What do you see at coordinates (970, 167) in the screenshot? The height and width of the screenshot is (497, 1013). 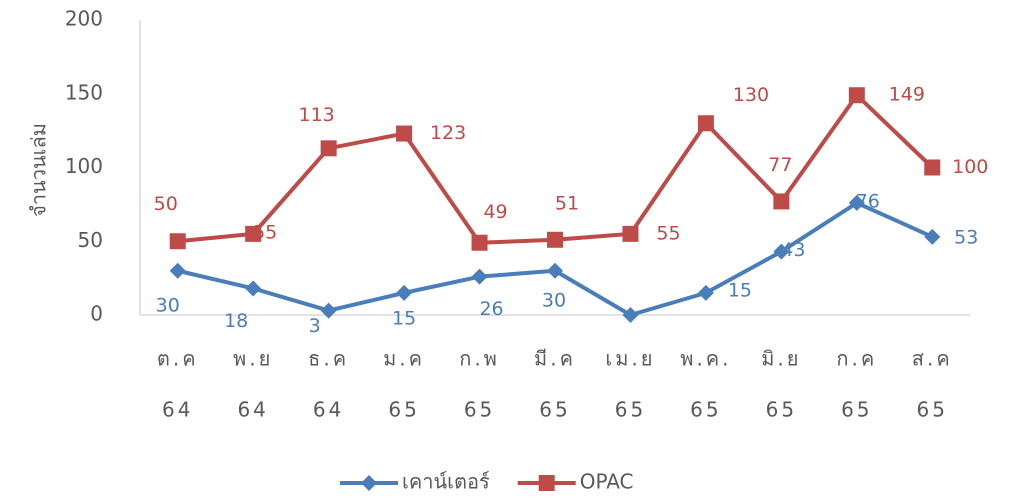 I see `data-label: 100` at bounding box center [970, 167].